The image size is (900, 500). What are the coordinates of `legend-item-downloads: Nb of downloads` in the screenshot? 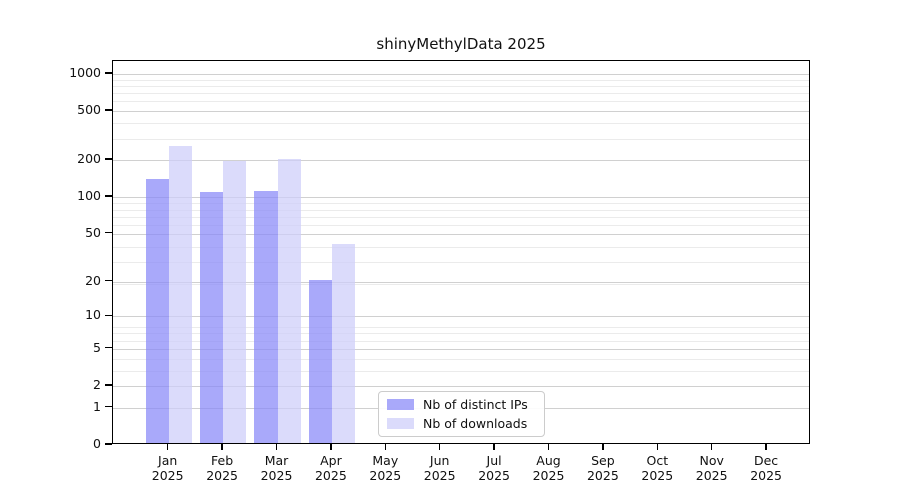 It's located at (461, 423).